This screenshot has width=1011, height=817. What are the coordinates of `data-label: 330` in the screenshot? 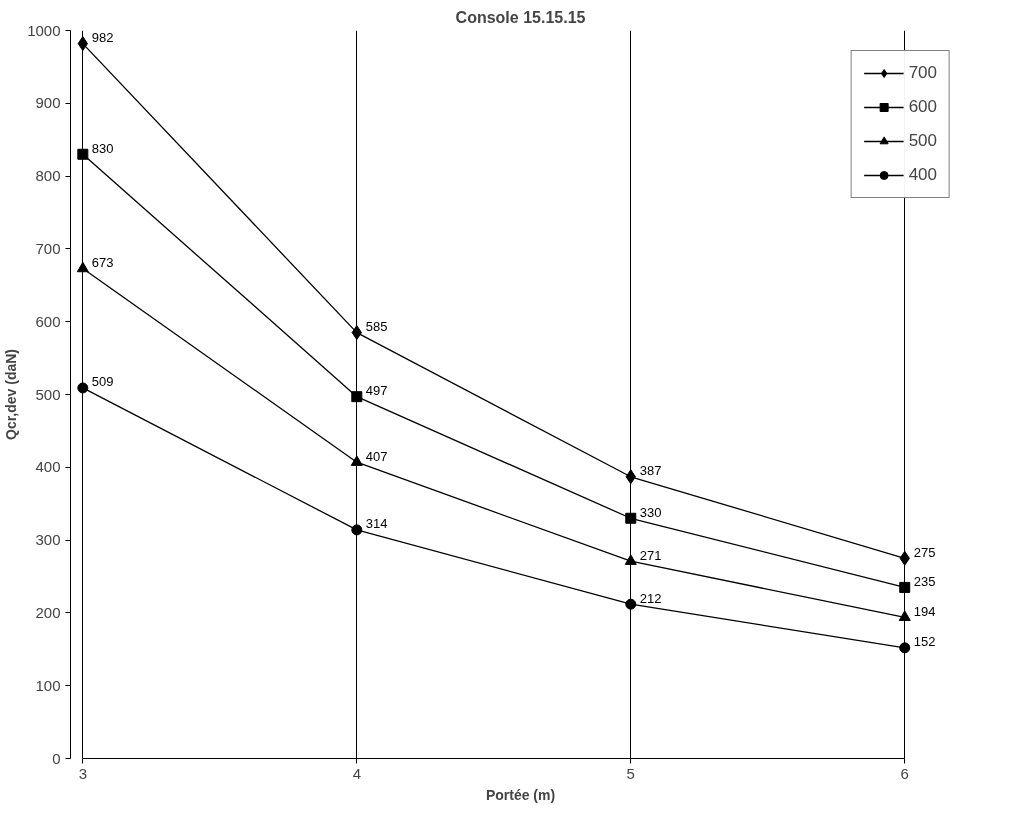 It's located at (650, 512).